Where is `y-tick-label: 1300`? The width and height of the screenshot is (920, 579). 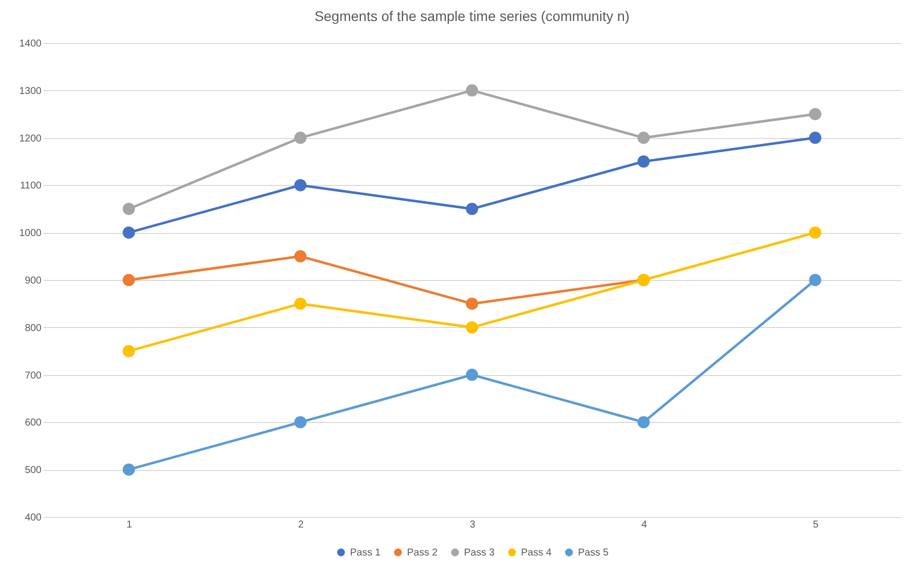
y-tick-label: 1300 is located at coordinates (30, 91).